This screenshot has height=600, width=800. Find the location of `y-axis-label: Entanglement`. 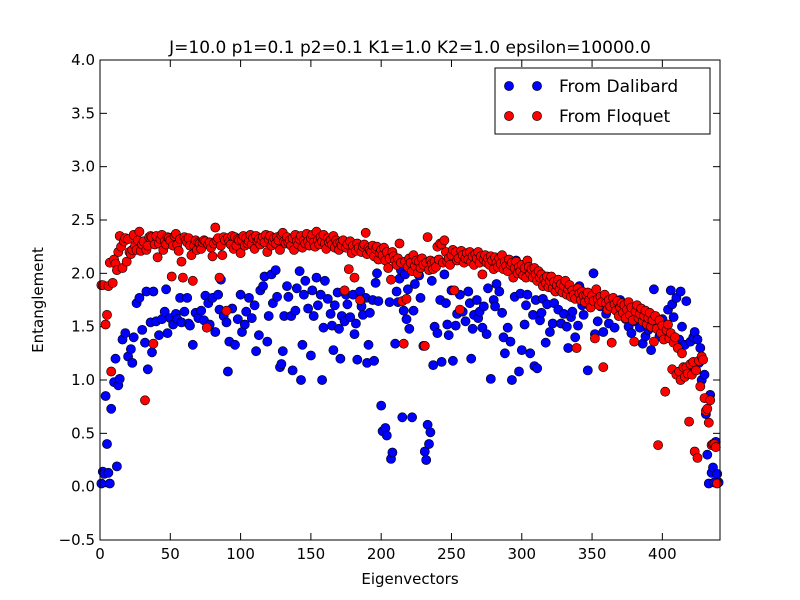

y-axis-label: Entanglement is located at coordinates (38, 300).